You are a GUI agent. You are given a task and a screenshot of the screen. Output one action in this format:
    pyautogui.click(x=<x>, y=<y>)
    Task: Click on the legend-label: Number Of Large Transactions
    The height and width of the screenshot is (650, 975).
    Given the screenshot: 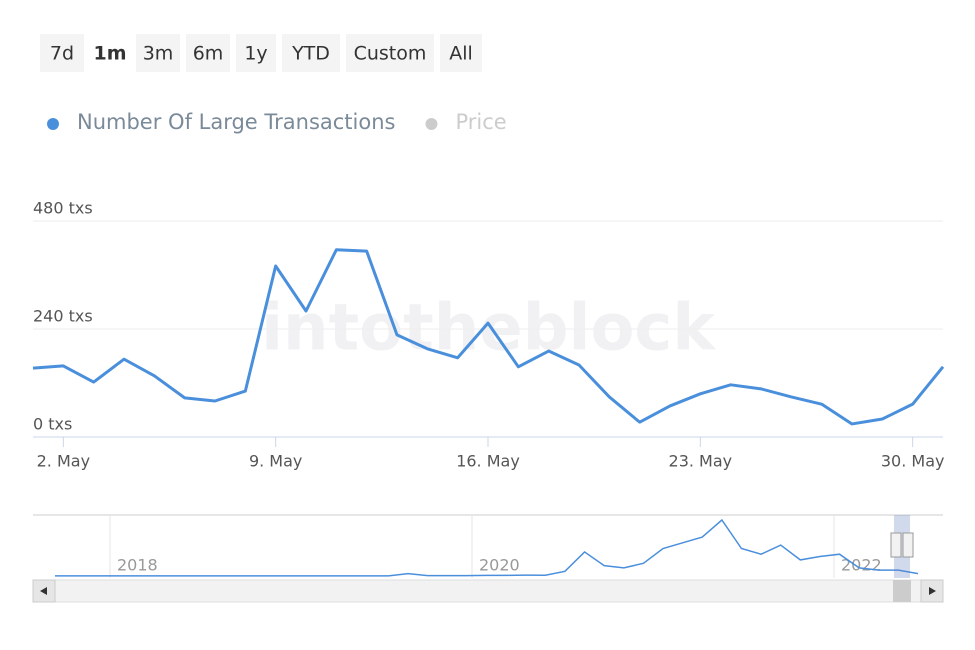 What is the action you would take?
    pyautogui.click(x=236, y=122)
    